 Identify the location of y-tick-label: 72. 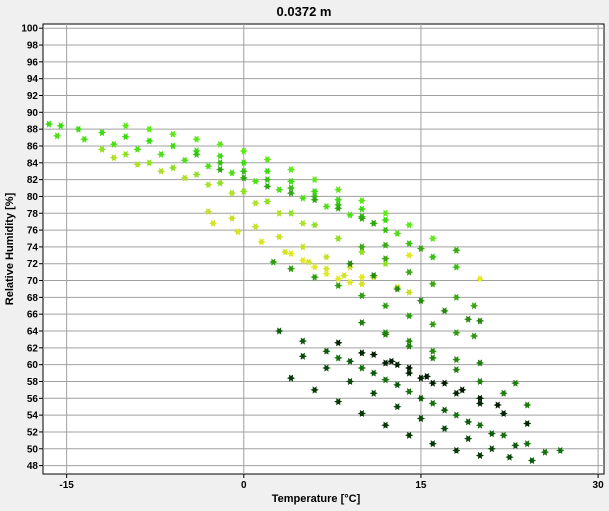
(33, 264).